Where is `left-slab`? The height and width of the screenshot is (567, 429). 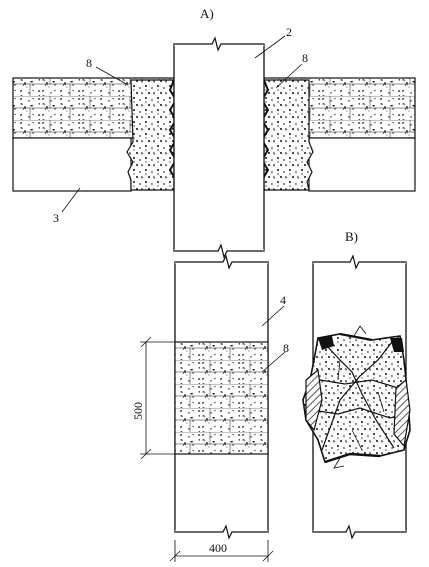
left-slab is located at coordinates (95, 134).